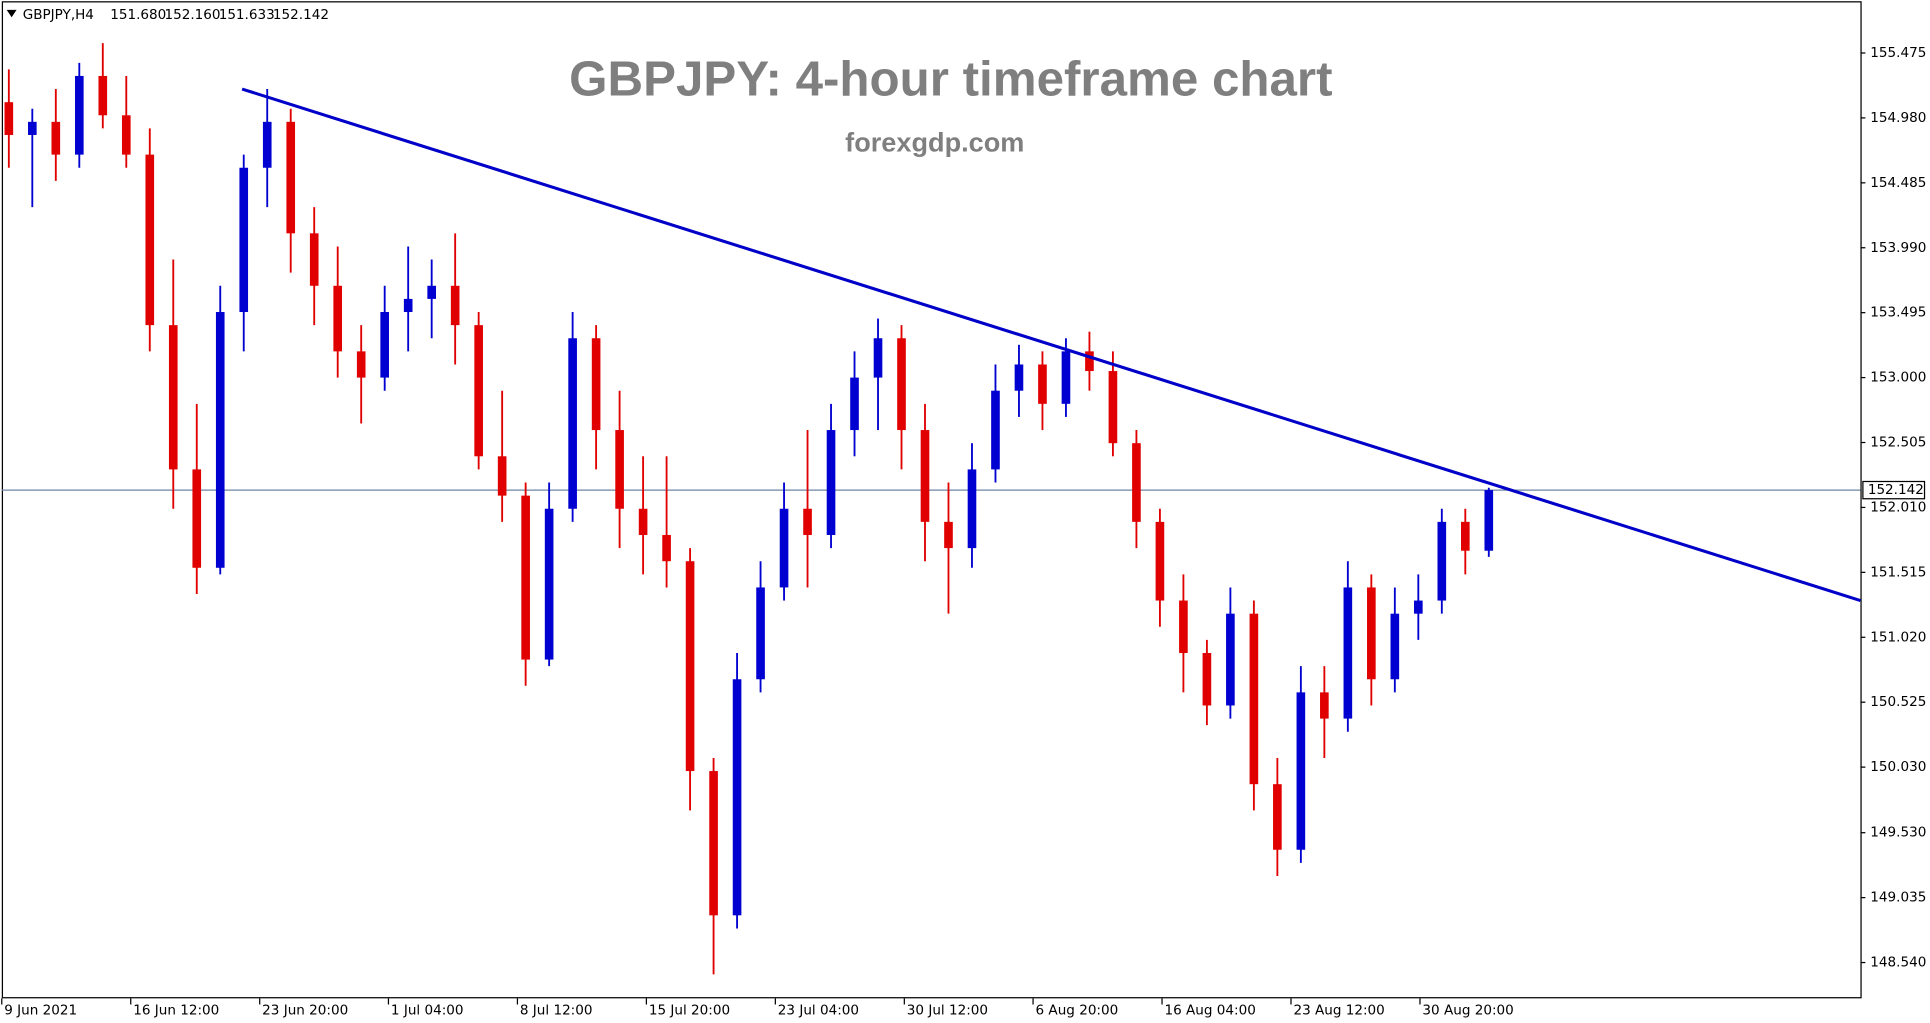 The width and height of the screenshot is (1930, 1023). What do you see at coordinates (1898, 767) in the screenshot?
I see `y-tick-label: 150.030` at bounding box center [1898, 767].